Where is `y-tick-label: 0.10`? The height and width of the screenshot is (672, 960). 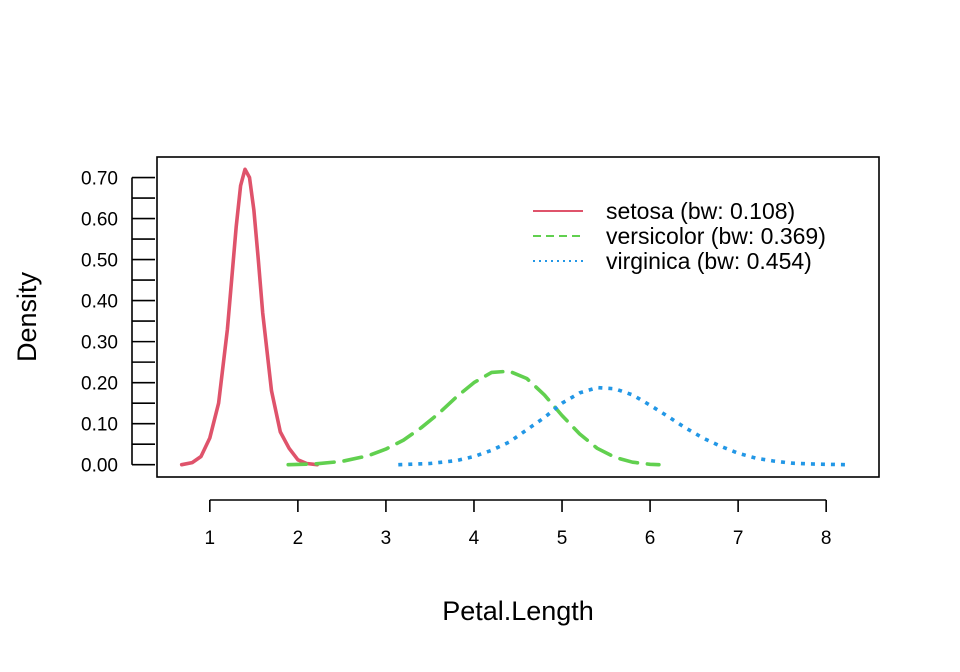 y-tick-label: 0.10 is located at coordinates (99, 425).